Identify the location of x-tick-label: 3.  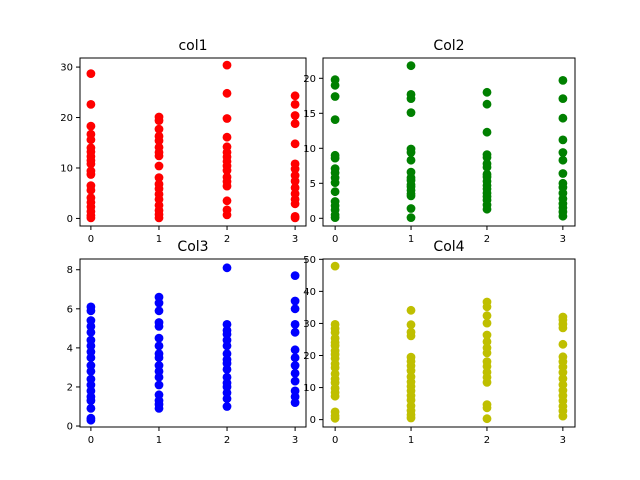
(295, 239).